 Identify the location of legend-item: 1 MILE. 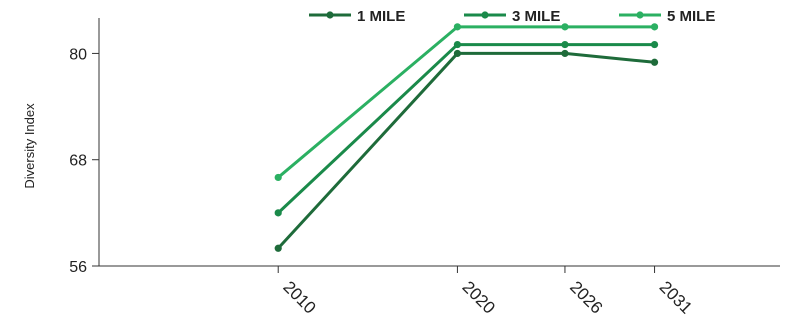
(357, 16).